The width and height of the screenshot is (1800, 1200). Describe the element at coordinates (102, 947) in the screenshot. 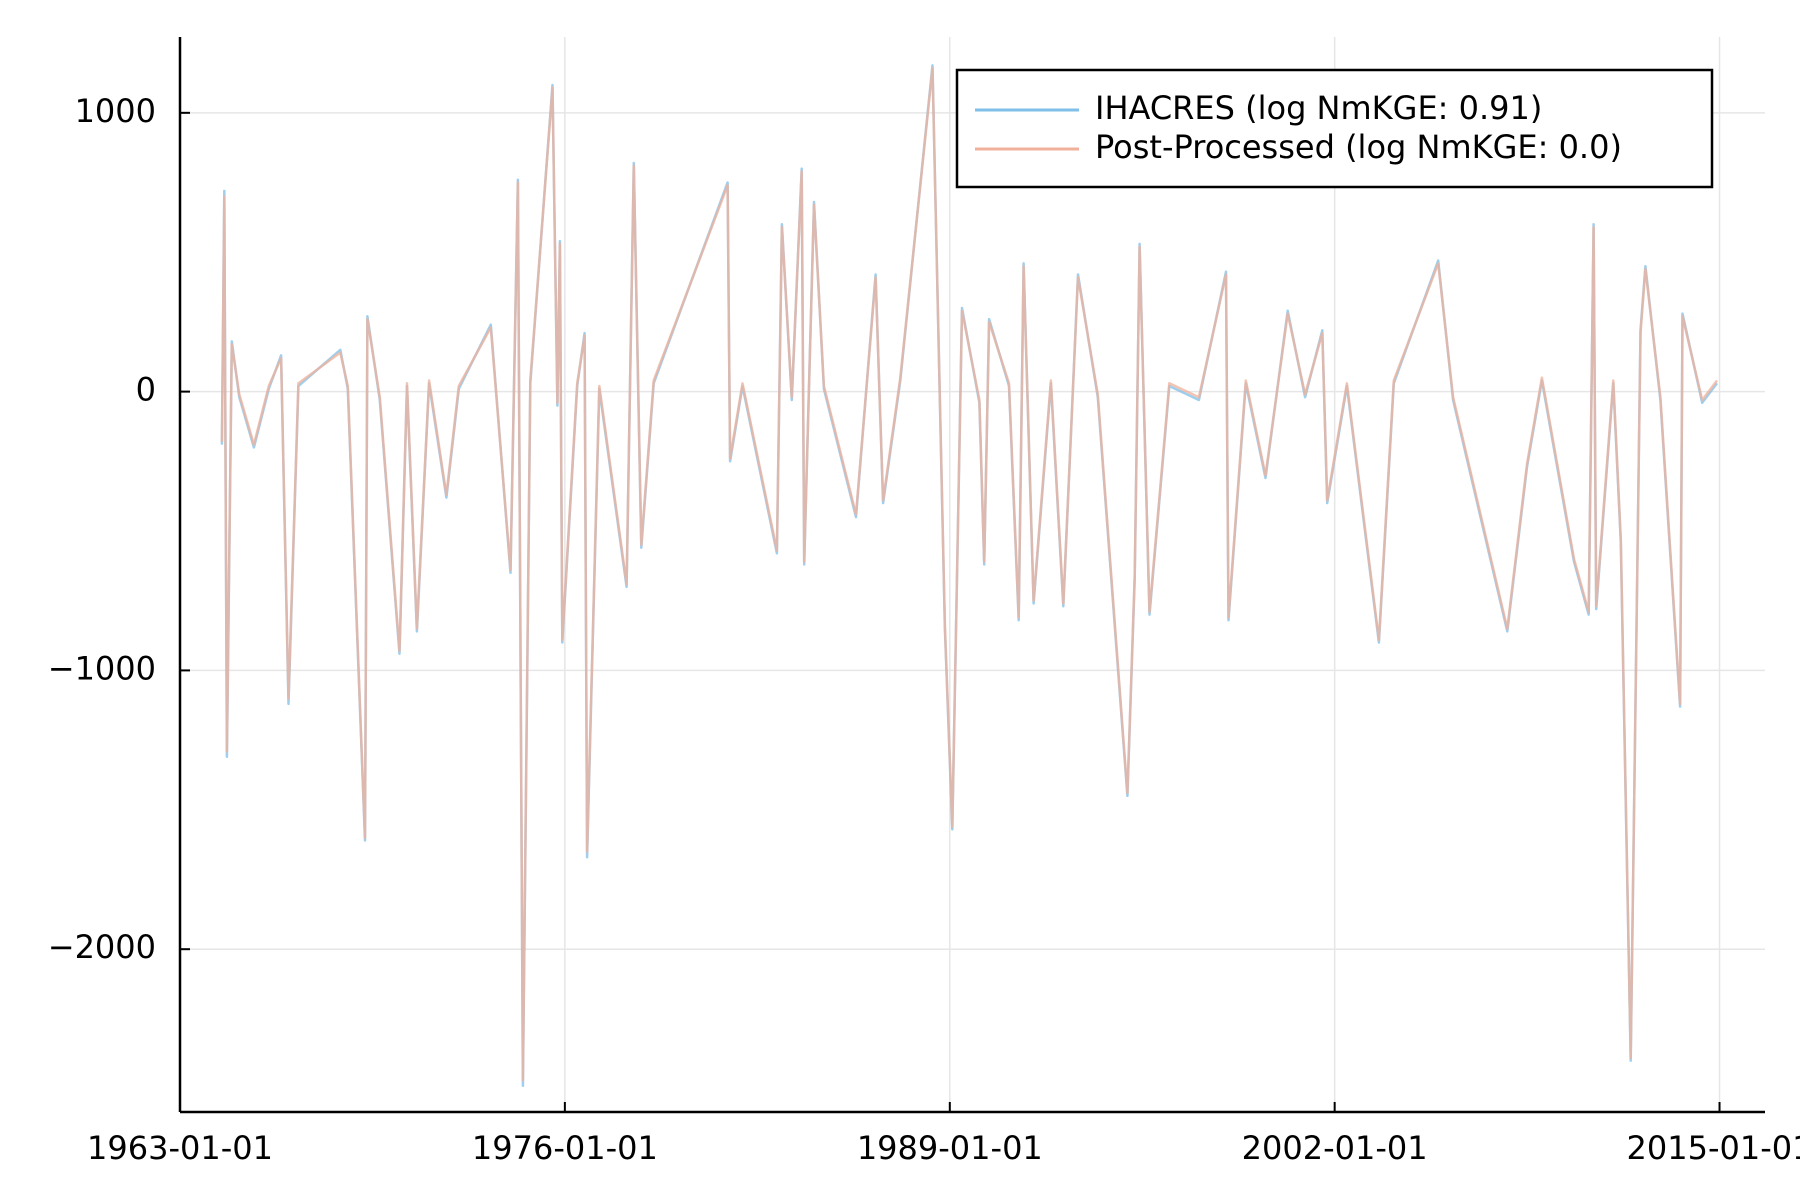

I see `y-tick-label: −2000` at that location.